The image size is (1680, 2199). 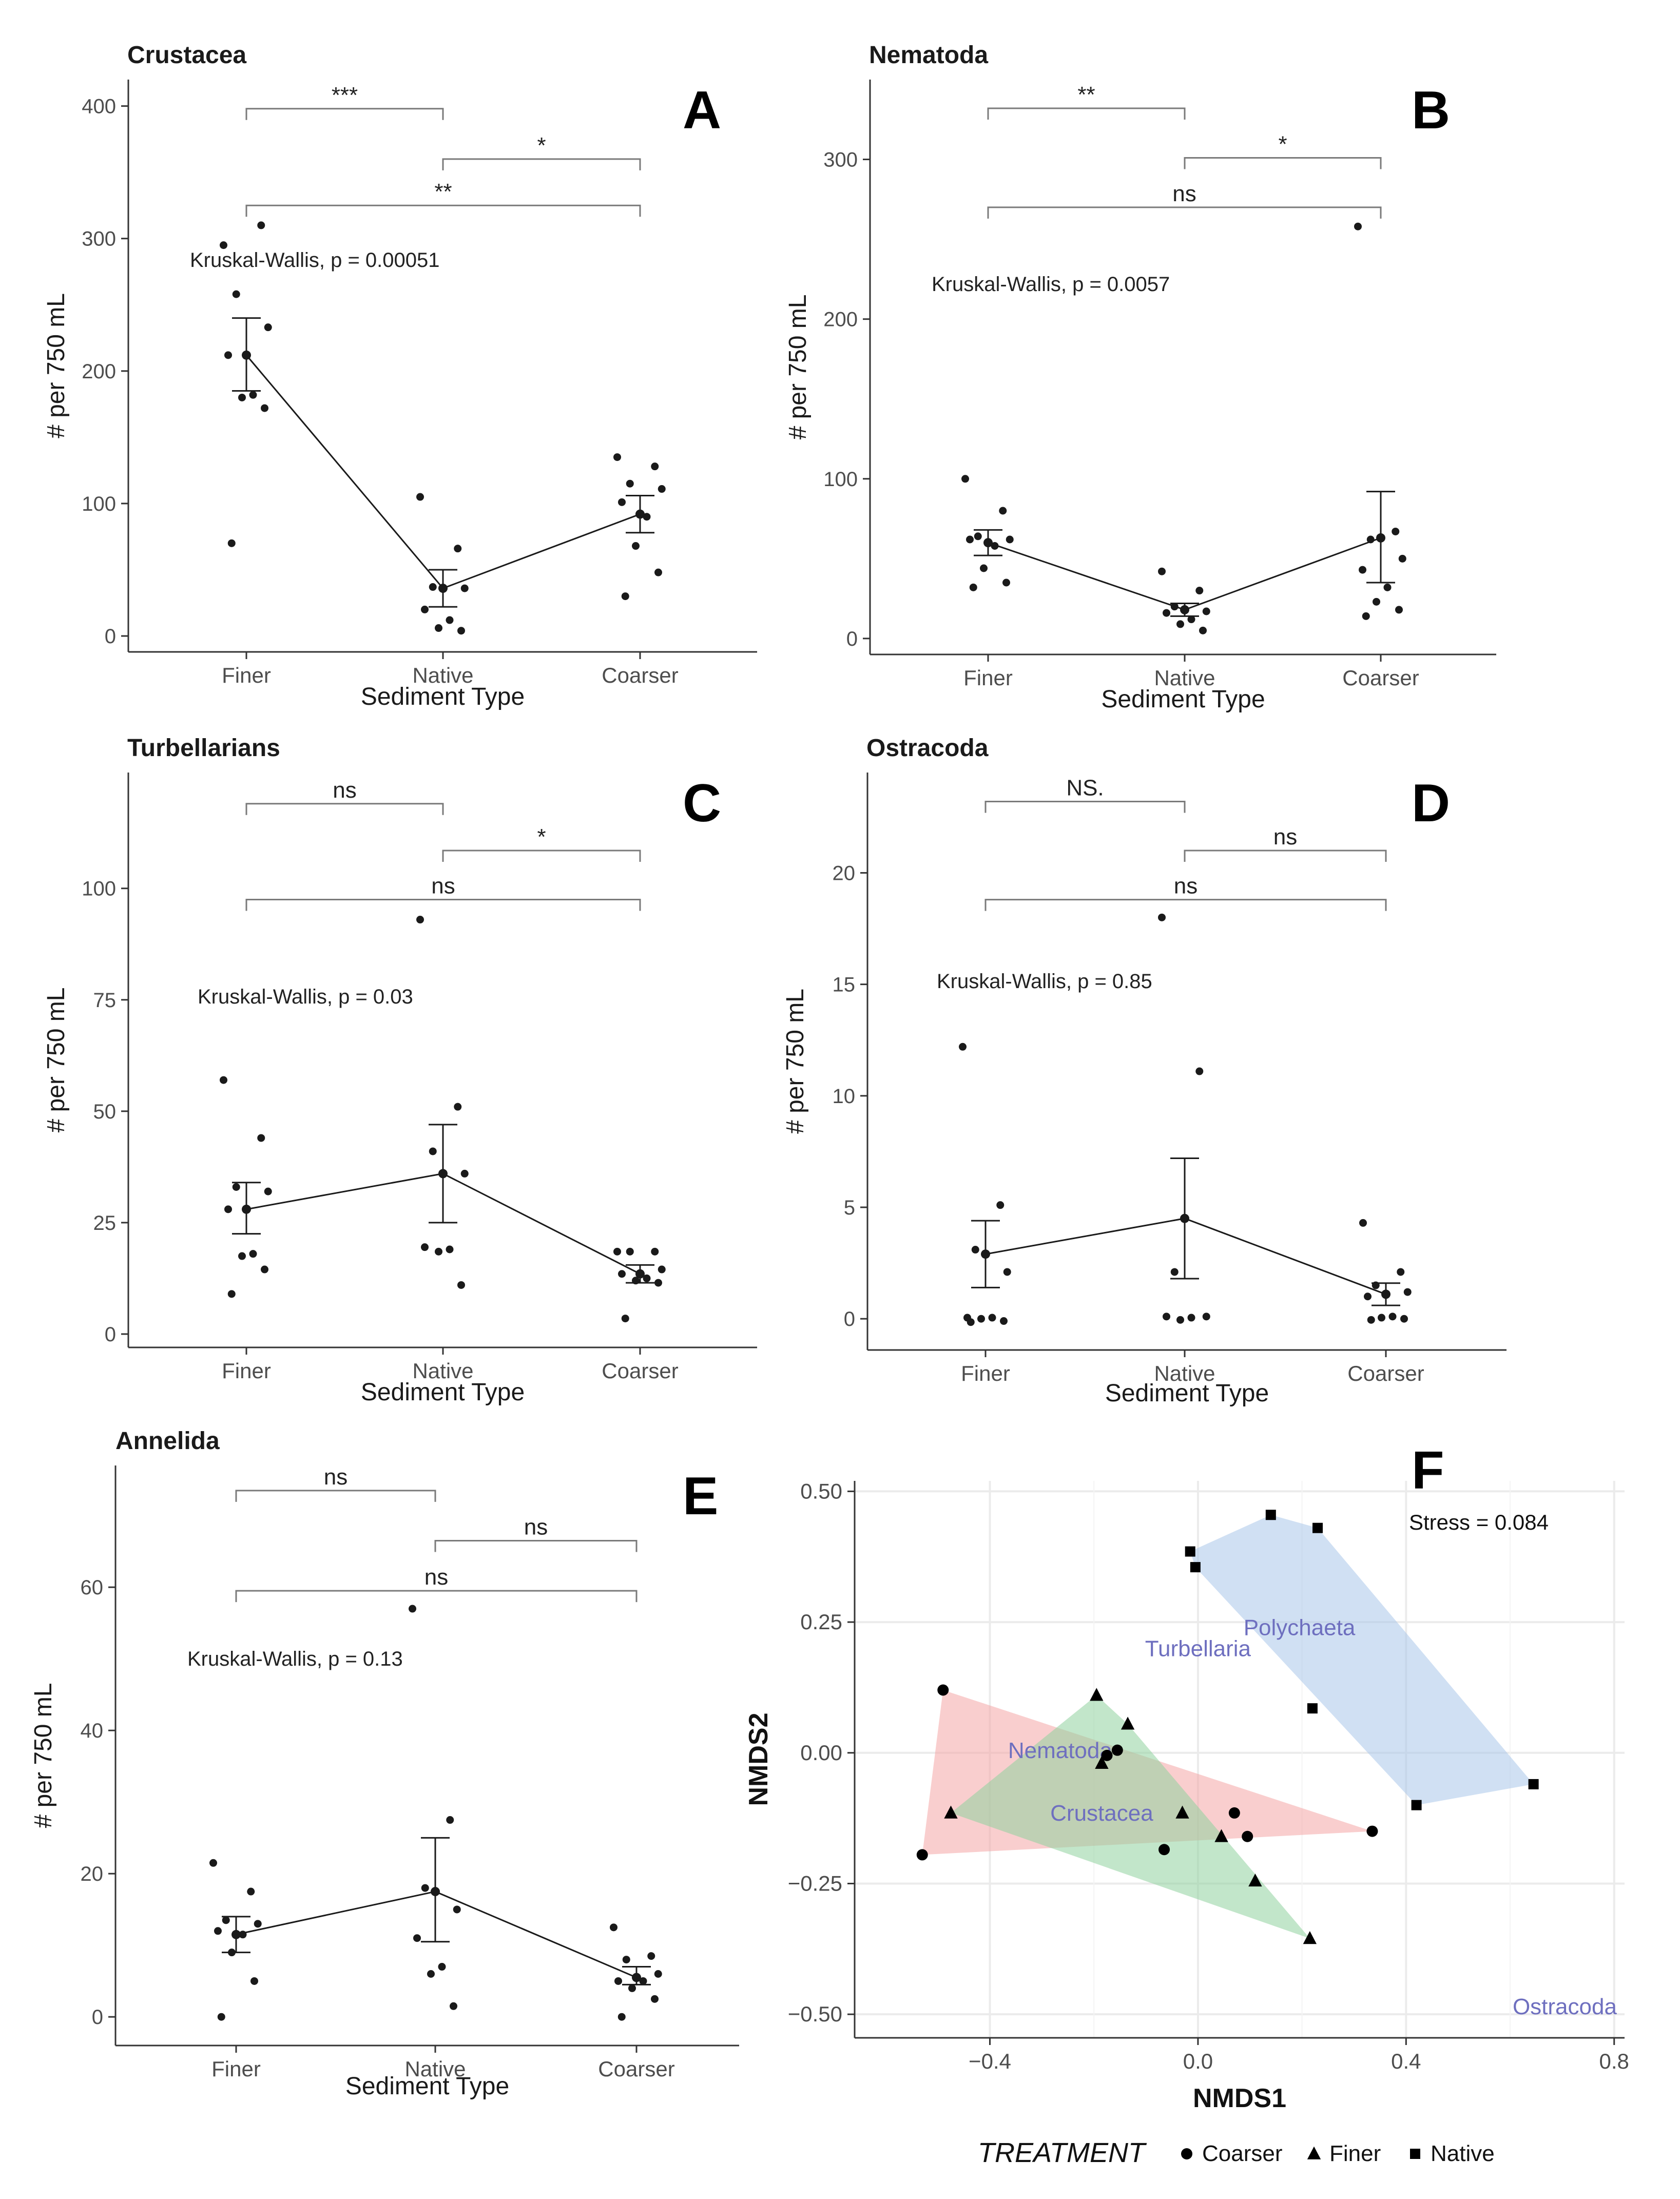 I want to click on y-tick-label: 200, so click(x=99, y=371).